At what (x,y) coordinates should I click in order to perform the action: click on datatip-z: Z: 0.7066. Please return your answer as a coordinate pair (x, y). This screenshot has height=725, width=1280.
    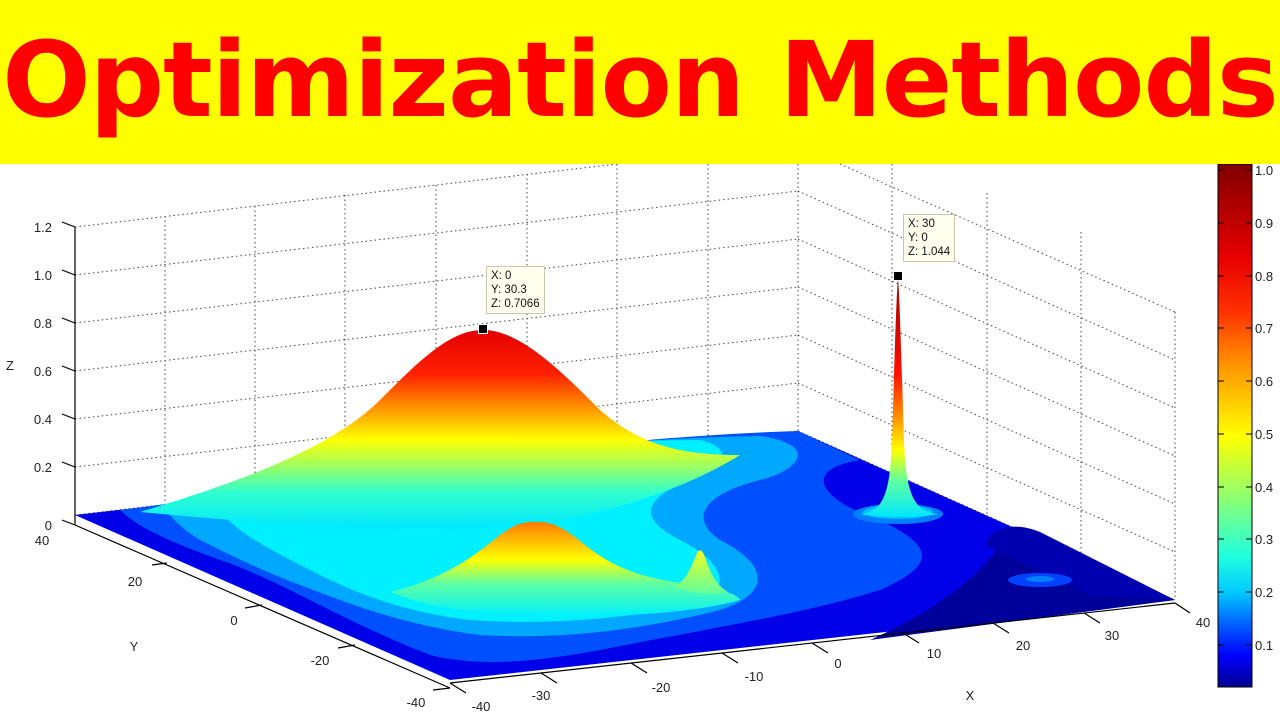
    Looking at the image, I should click on (515, 304).